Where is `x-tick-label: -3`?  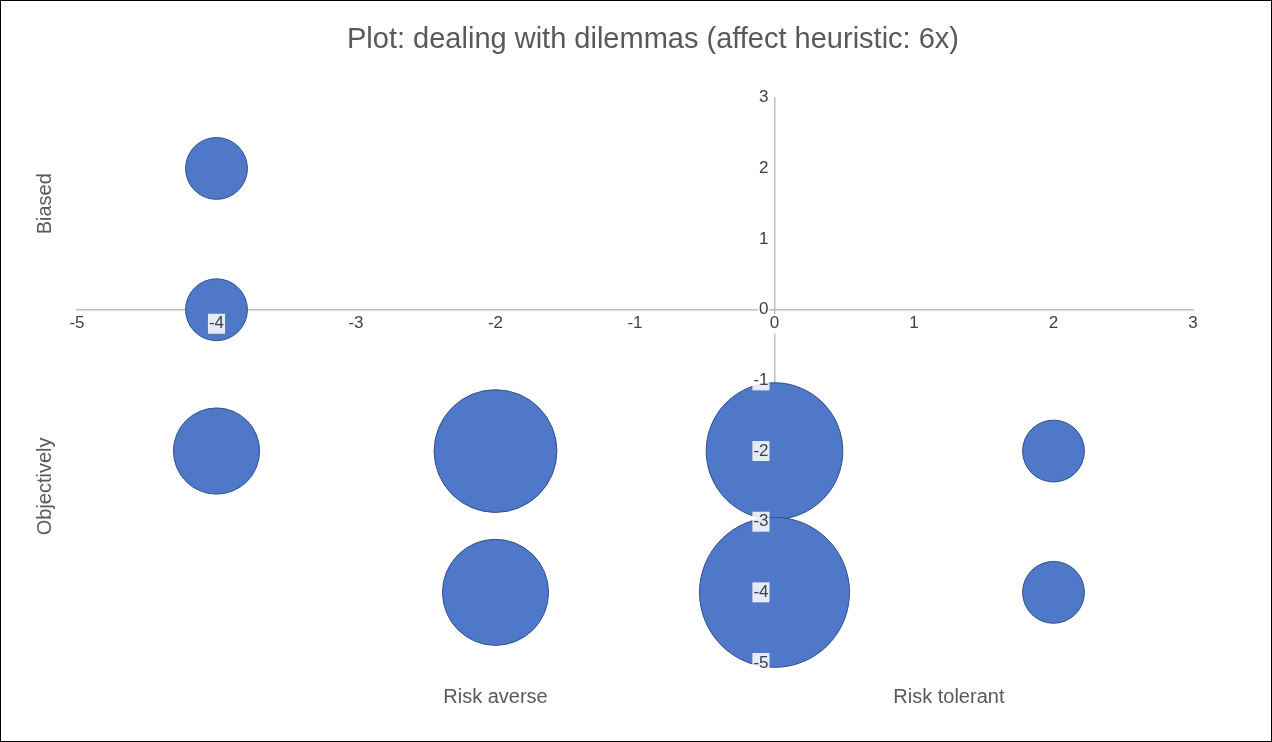 x-tick-label: -3 is located at coordinates (356, 323).